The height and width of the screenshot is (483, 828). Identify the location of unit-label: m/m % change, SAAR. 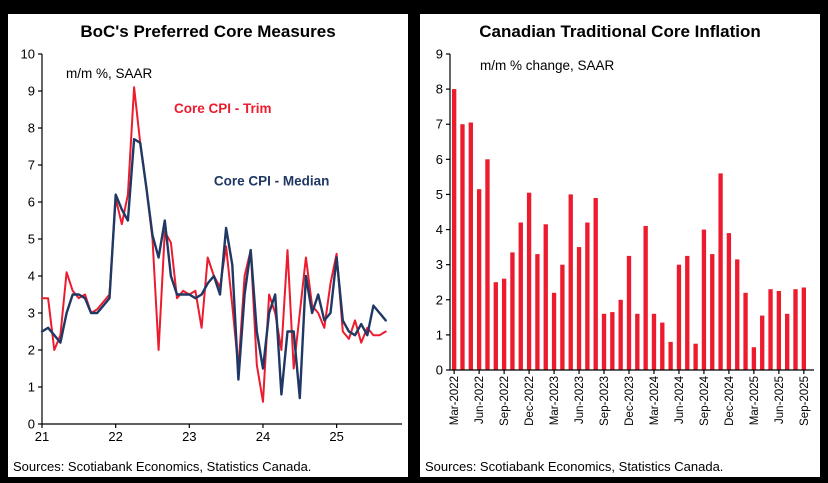
(547, 65).